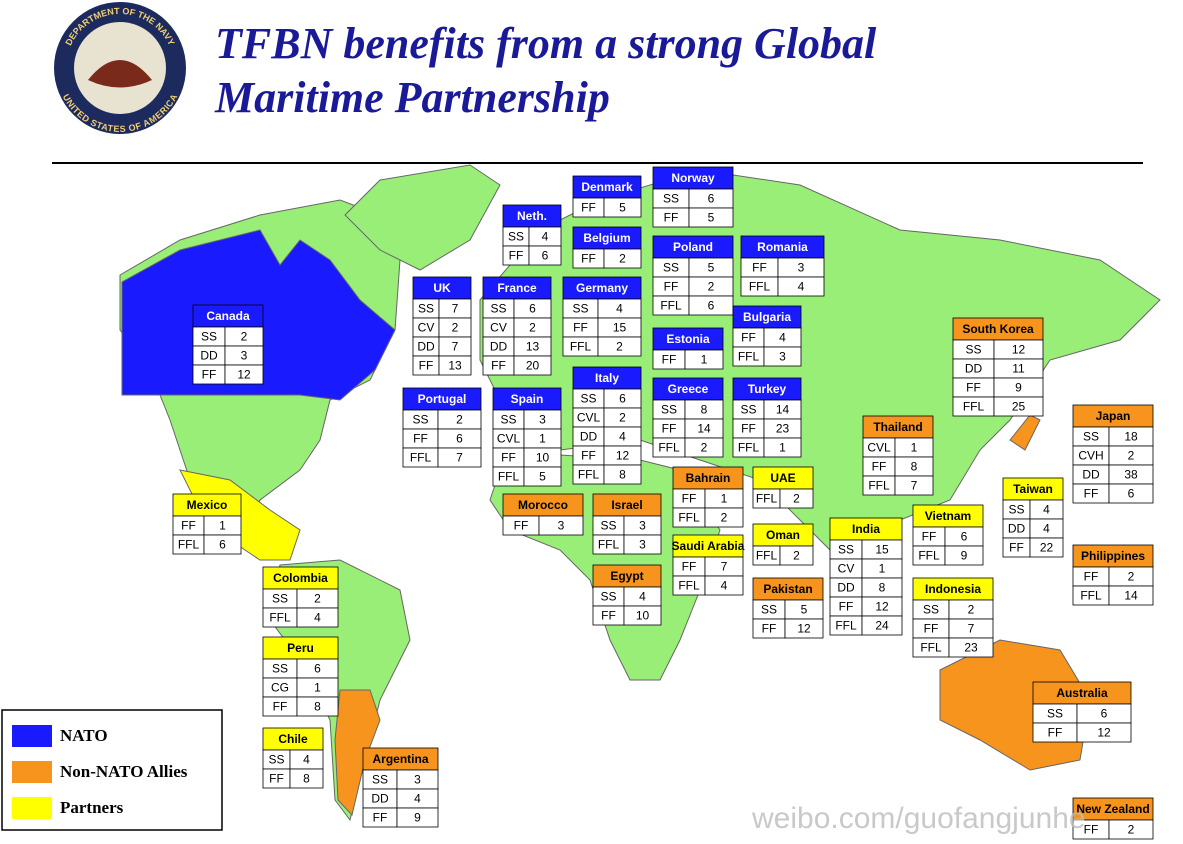  What do you see at coordinates (280, 688) in the screenshot?
I see `ship-type: CG` at bounding box center [280, 688].